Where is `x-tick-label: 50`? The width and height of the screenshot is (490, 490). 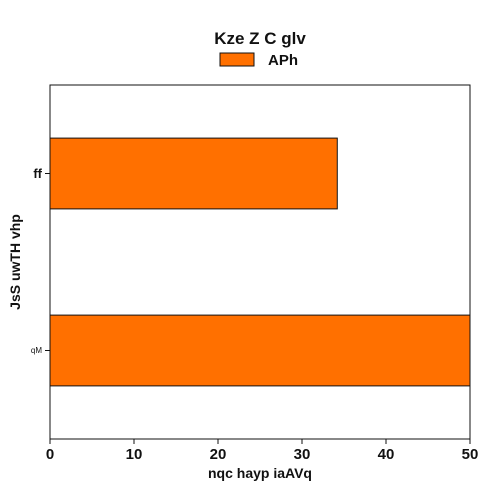 x-tick-label: 50 is located at coordinates (470, 454).